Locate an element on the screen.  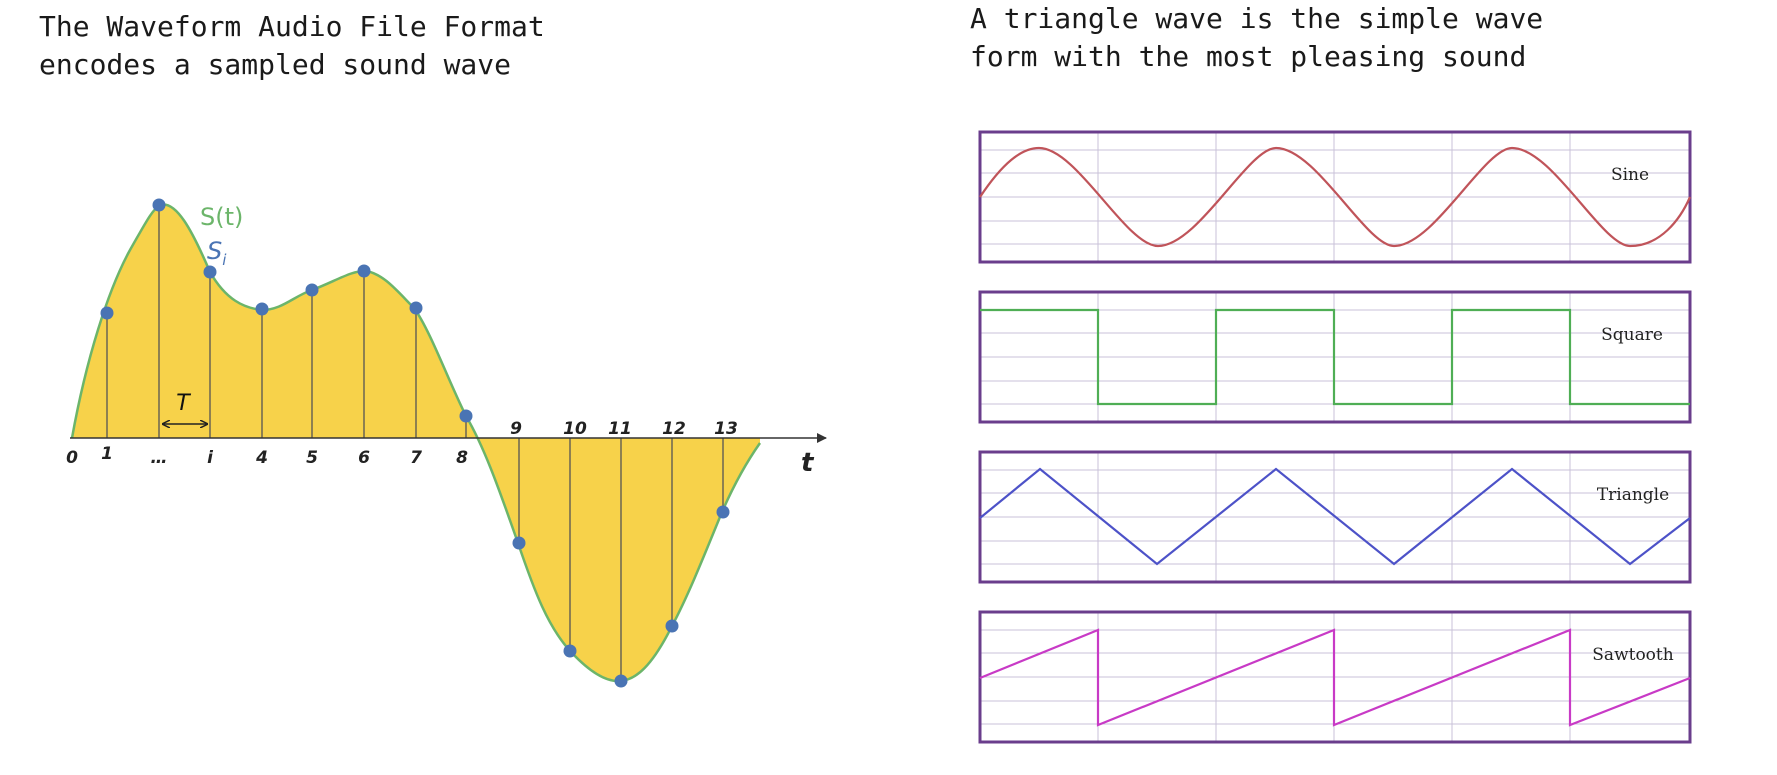
tick-label-1: 1 is located at coordinates (107, 454).